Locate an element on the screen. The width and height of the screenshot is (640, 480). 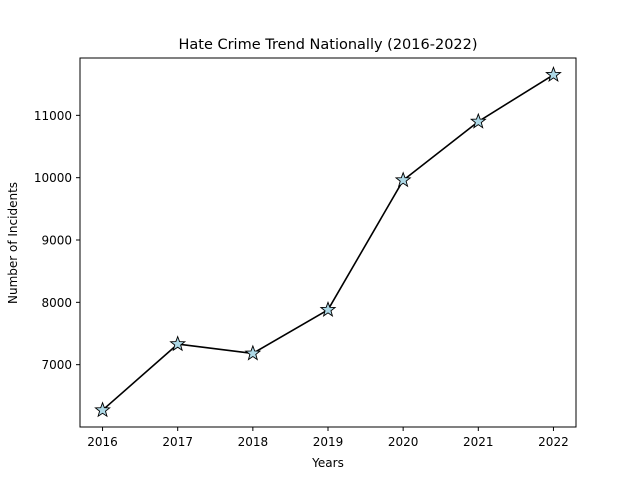
x-axis-label: Years is located at coordinates (327, 463).